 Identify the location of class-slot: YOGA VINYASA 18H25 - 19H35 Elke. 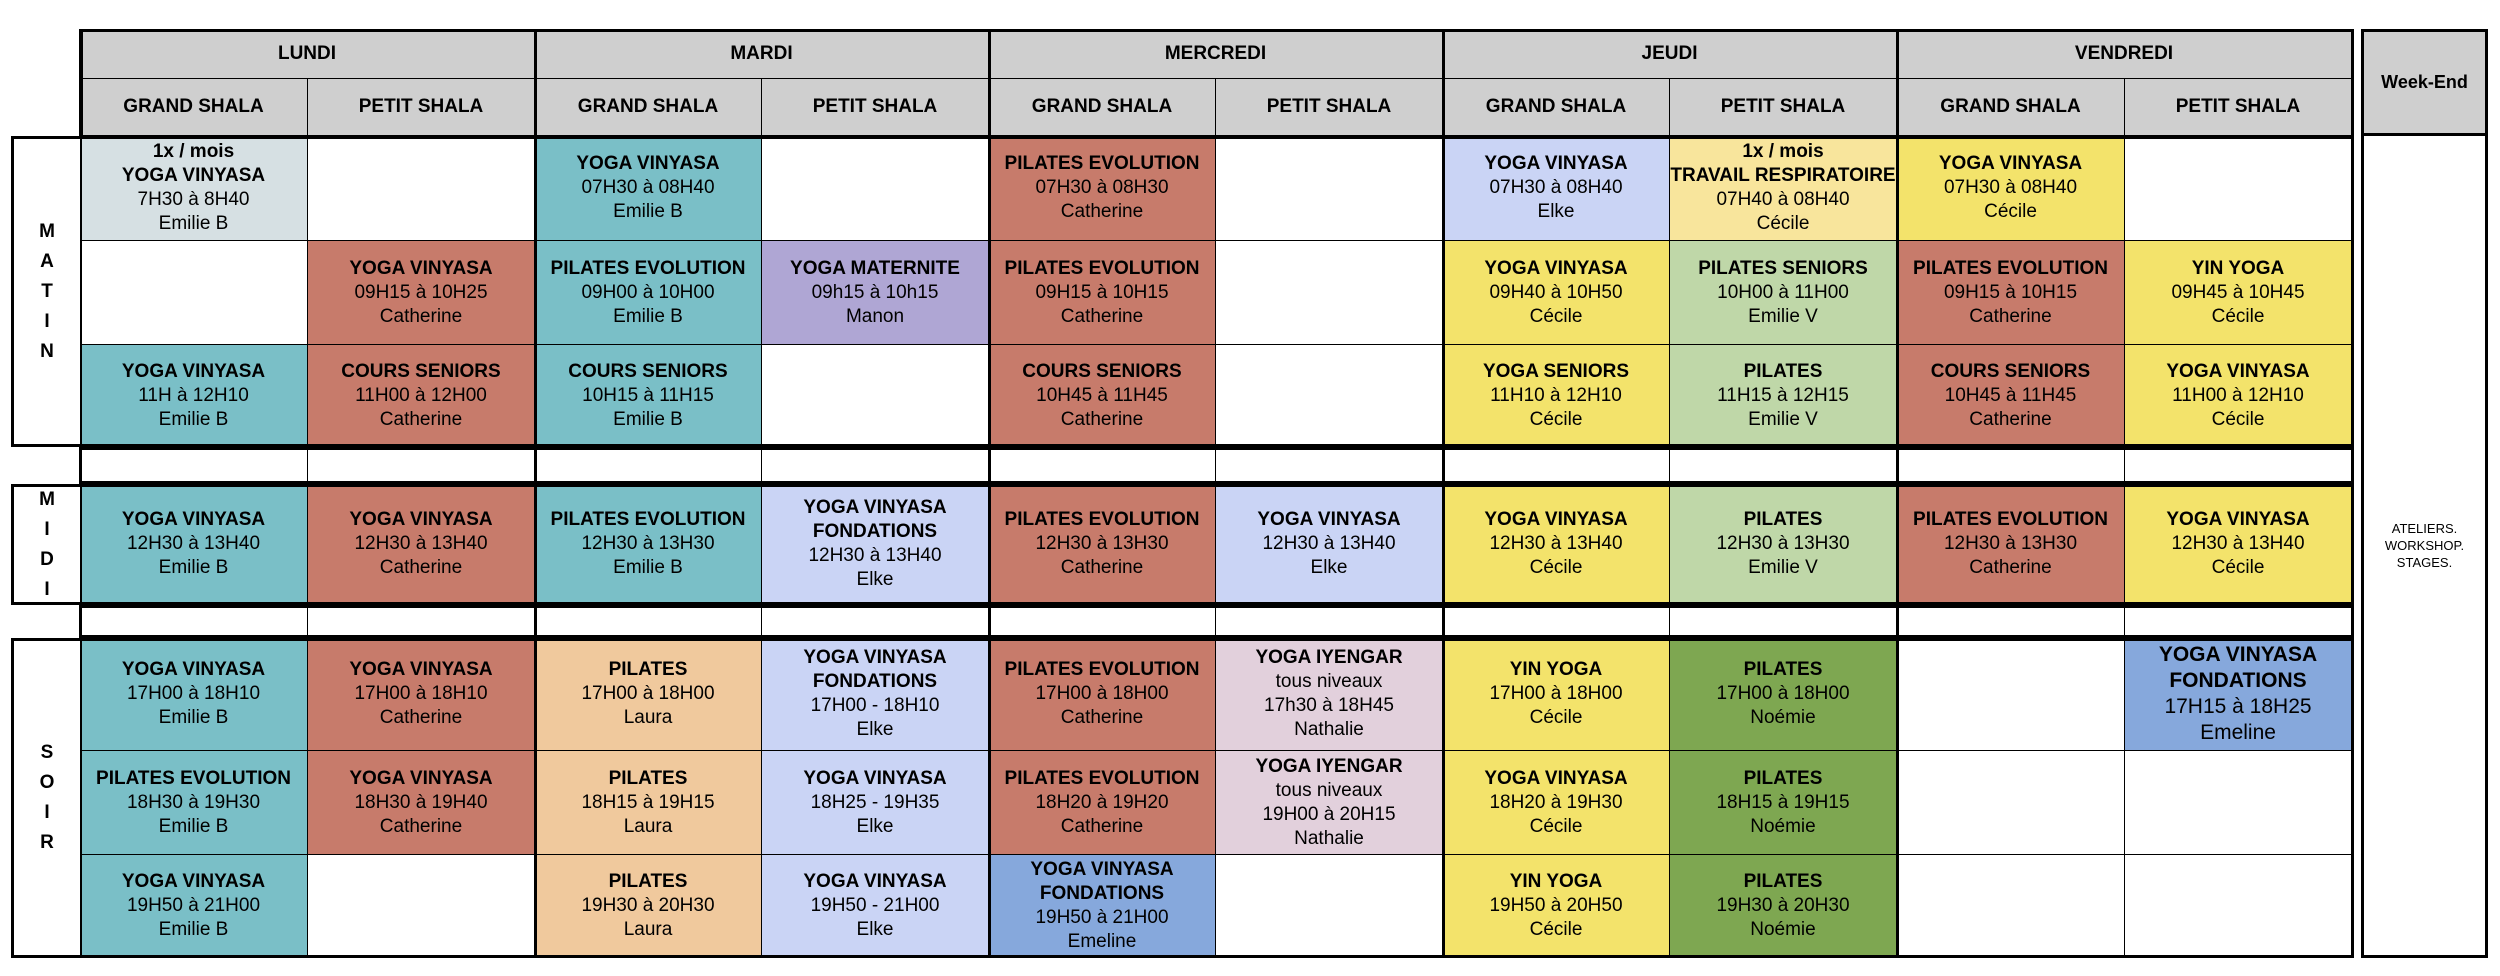
(875, 803).